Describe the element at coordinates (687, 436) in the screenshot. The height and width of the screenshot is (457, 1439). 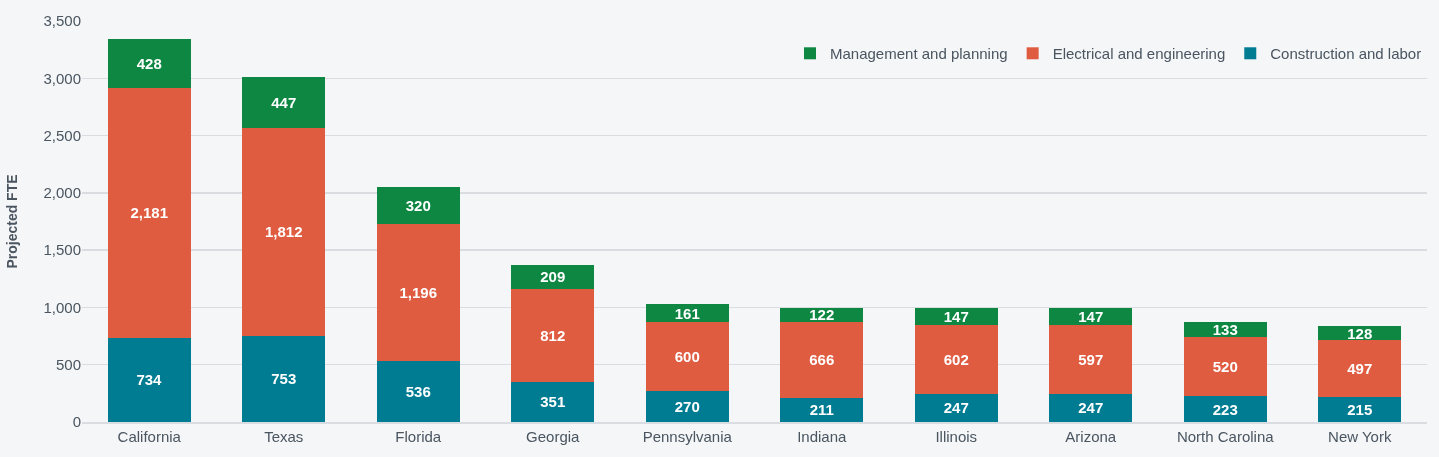
I see `x-tick-label: Pennsylvania` at that location.